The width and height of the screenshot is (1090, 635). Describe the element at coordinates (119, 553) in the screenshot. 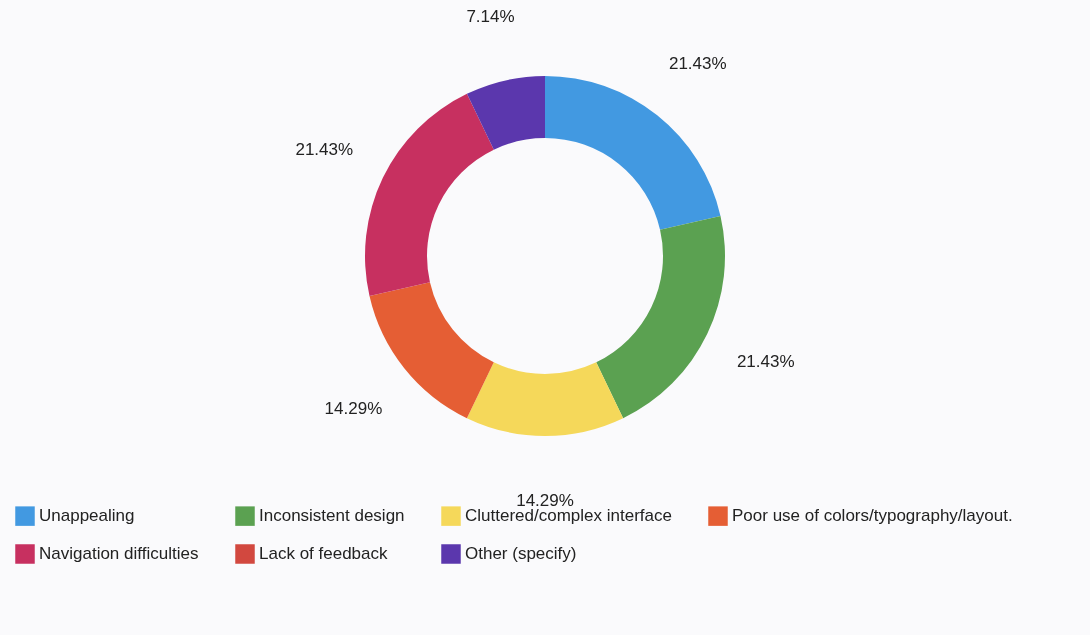

I see `legend-label: Navigation difficulties` at that location.